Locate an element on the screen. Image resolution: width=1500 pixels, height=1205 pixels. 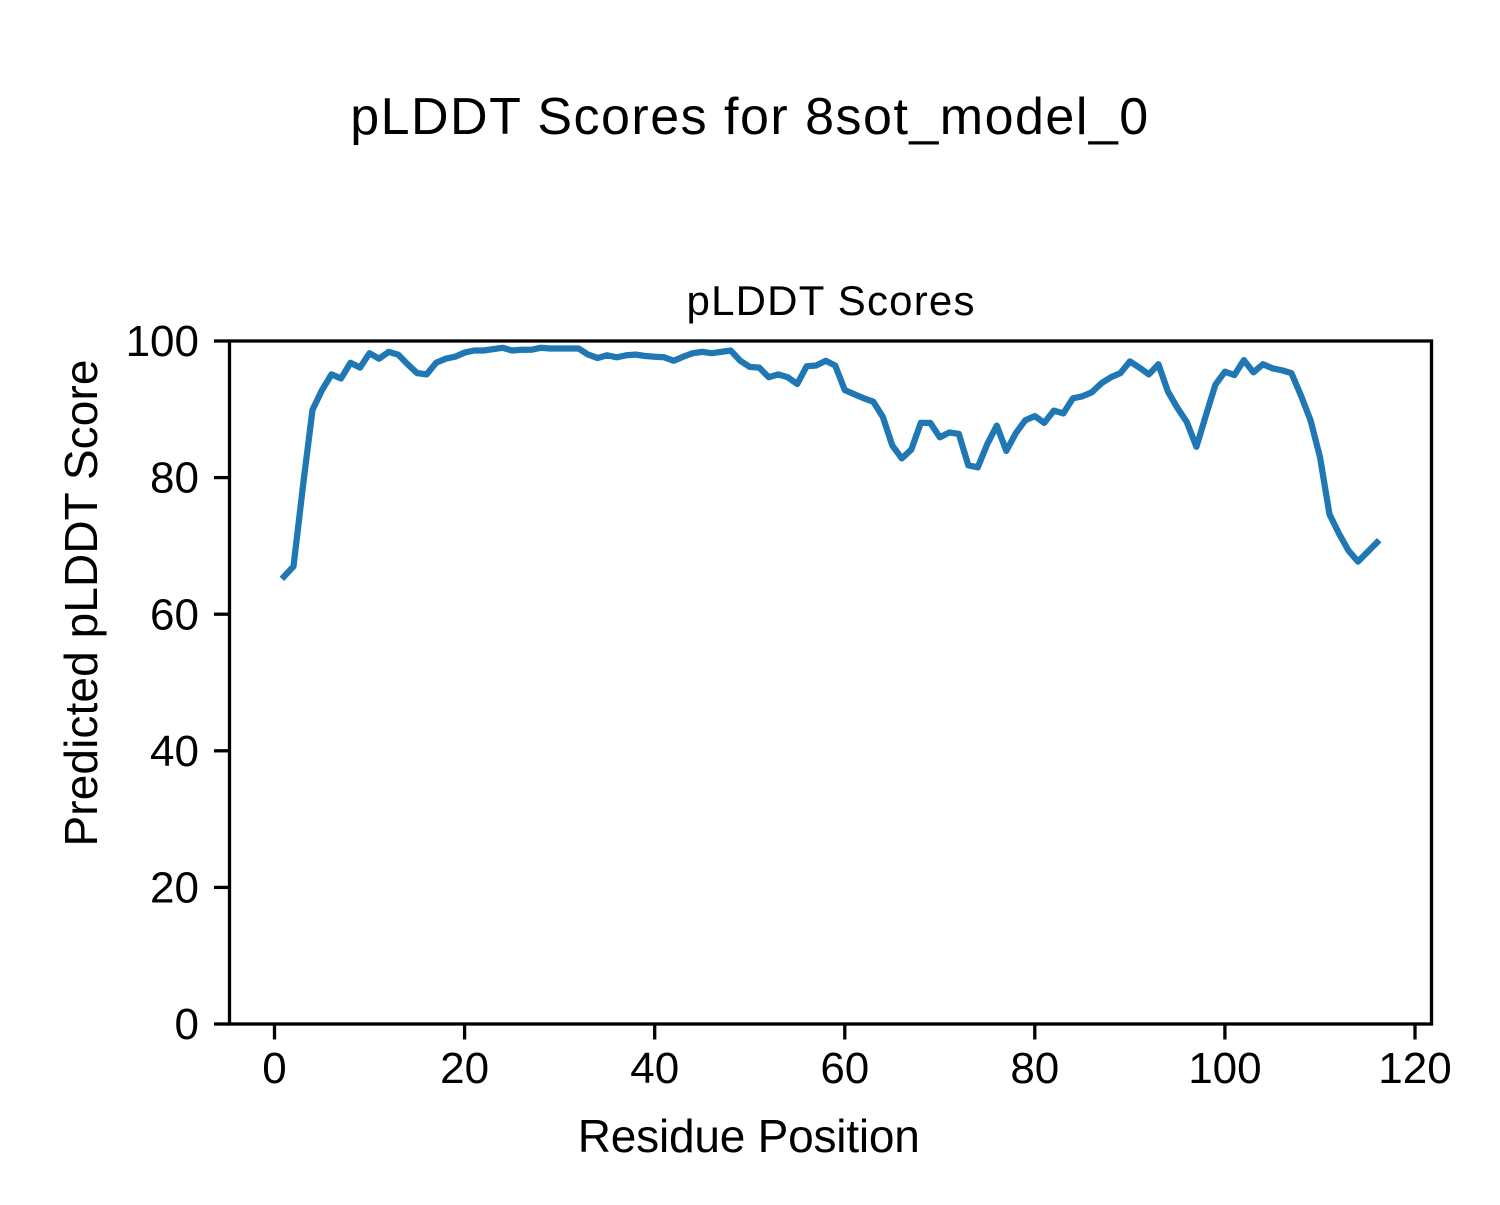
svg-text: 120 is located at coordinates (1414, 1068).